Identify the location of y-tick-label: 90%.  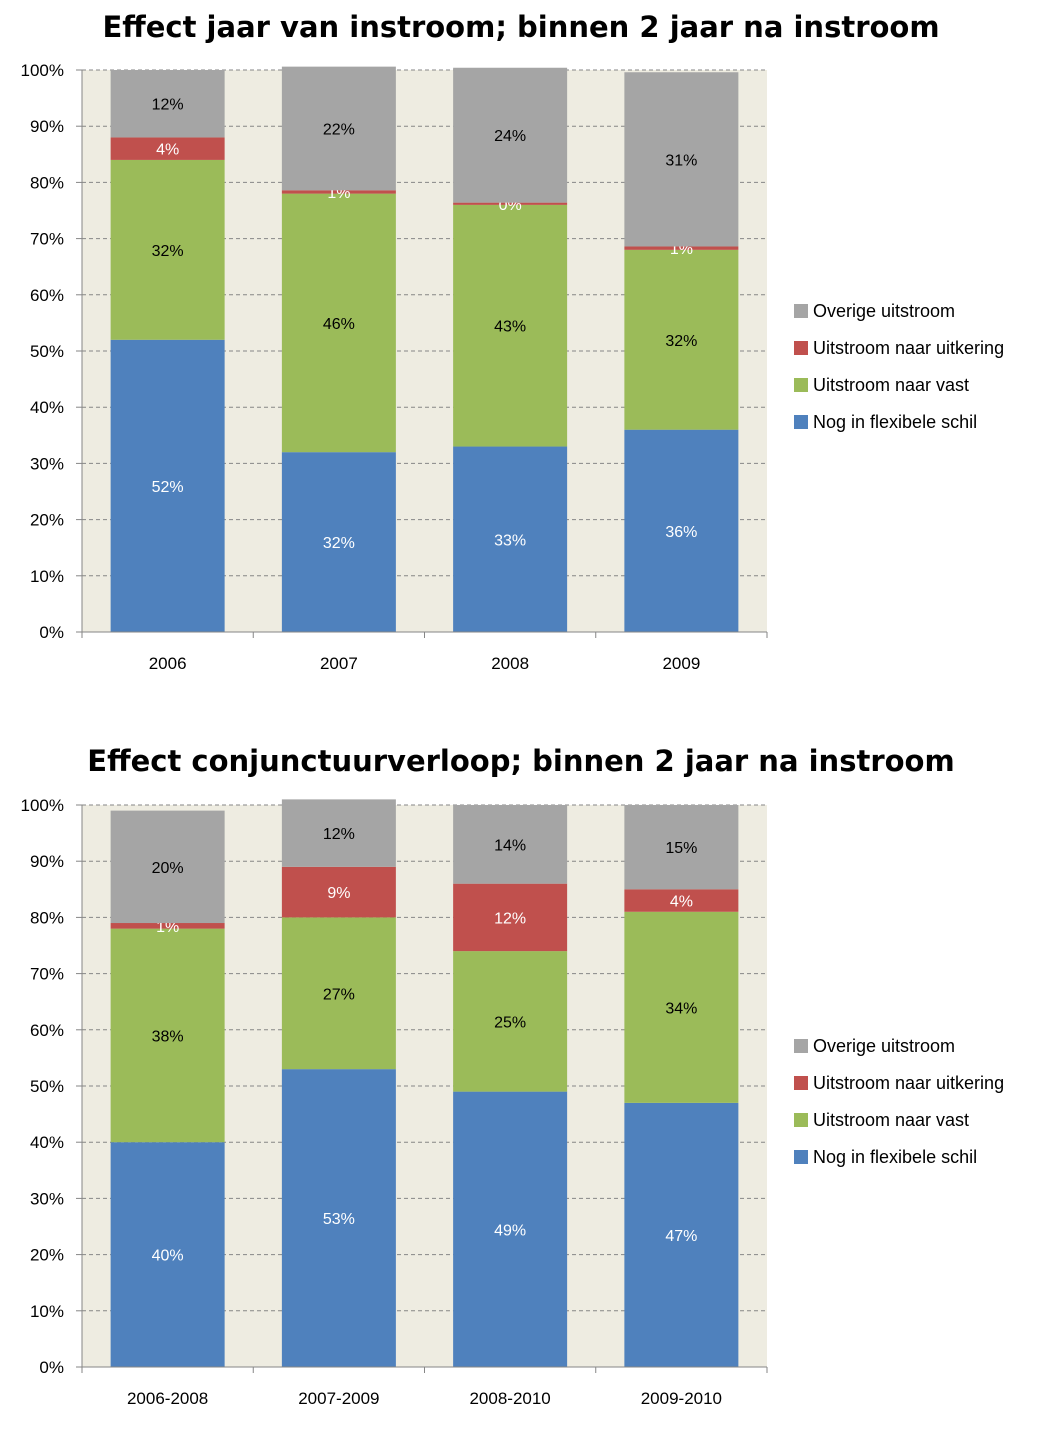
(47, 861).